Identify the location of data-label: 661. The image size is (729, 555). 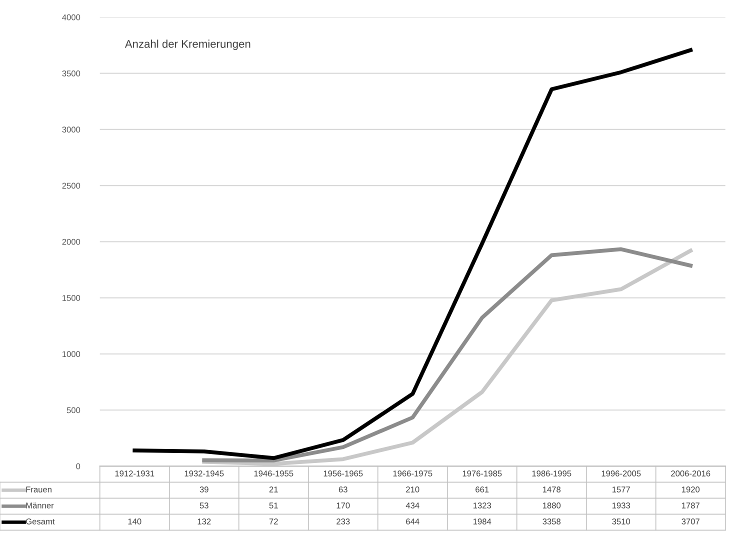
(482, 489).